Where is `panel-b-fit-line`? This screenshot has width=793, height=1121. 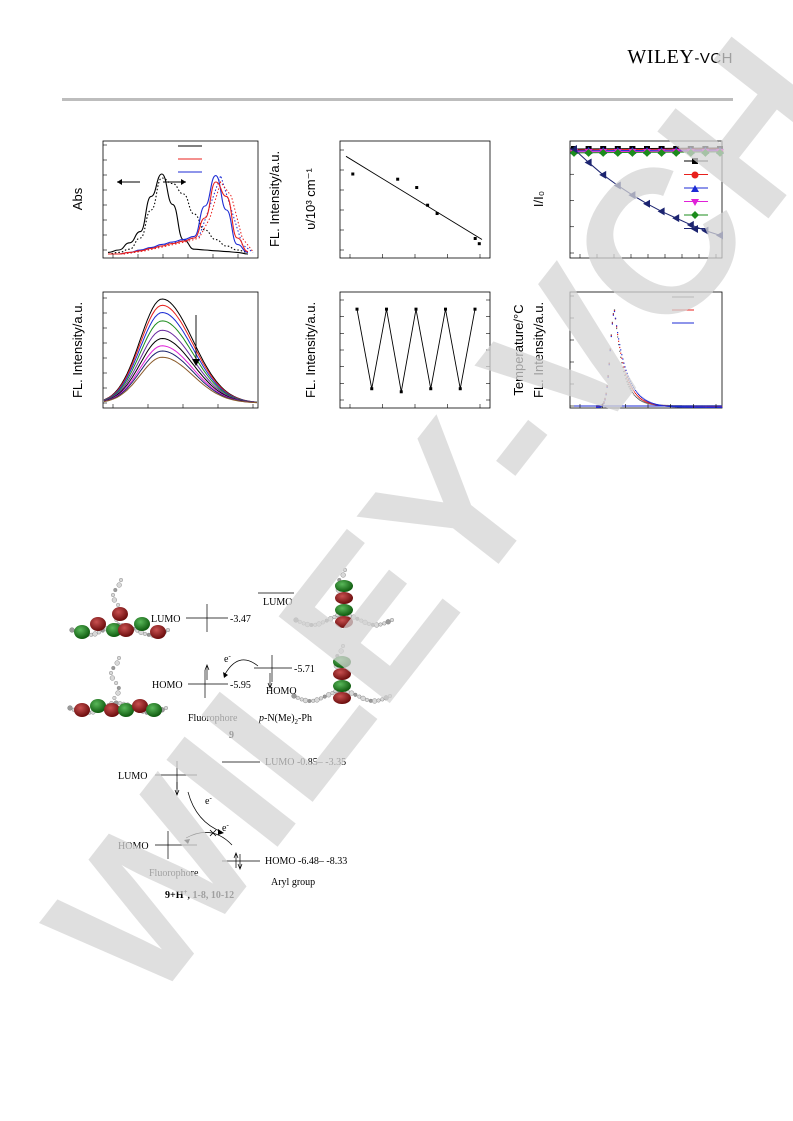
panel-b-fit-line is located at coordinates (414, 197).